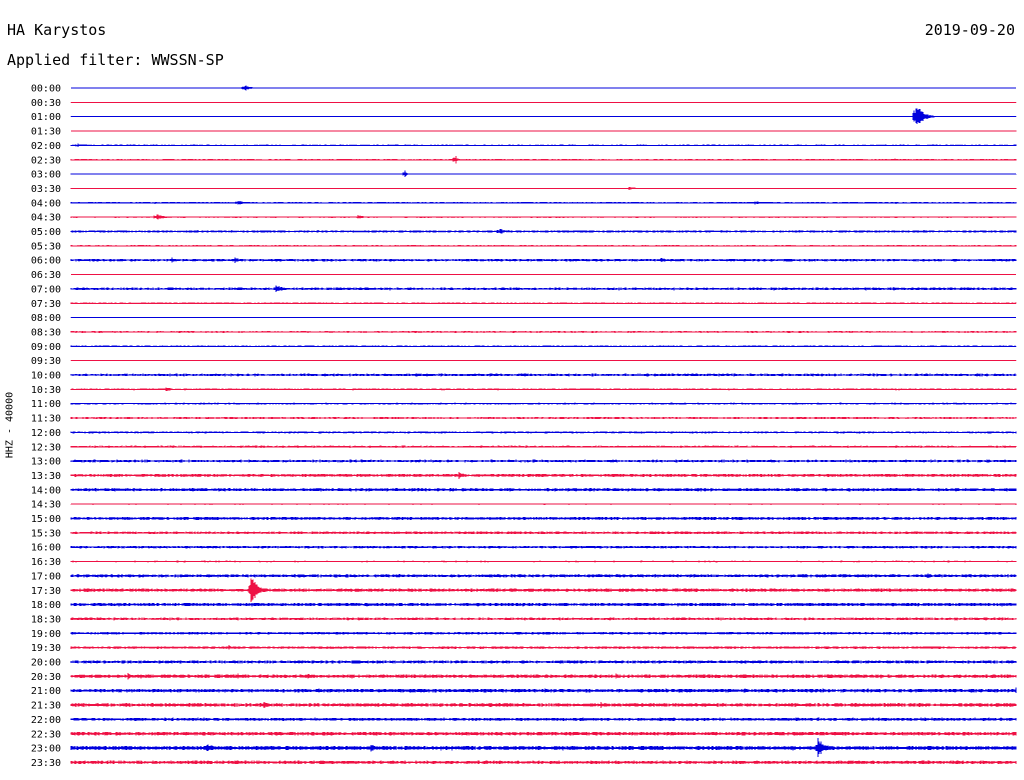 The height and width of the screenshot is (780, 1024). Describe the element at coordinates (46, 203) in the screenshot. I see `time-label: 04:00` at that location.